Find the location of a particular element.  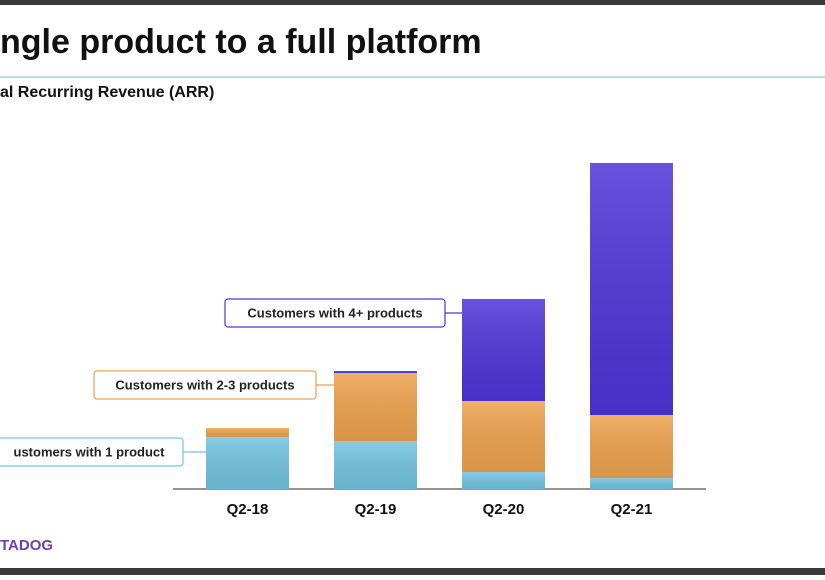

x-tick-label: Q2-20 is located at coordinates (504, 509).